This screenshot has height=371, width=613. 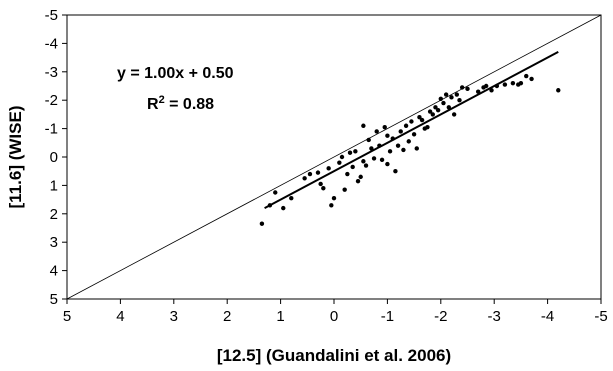 I want to click on y-axis-title: [11.6] (WISE), so click(x=15, y=157).